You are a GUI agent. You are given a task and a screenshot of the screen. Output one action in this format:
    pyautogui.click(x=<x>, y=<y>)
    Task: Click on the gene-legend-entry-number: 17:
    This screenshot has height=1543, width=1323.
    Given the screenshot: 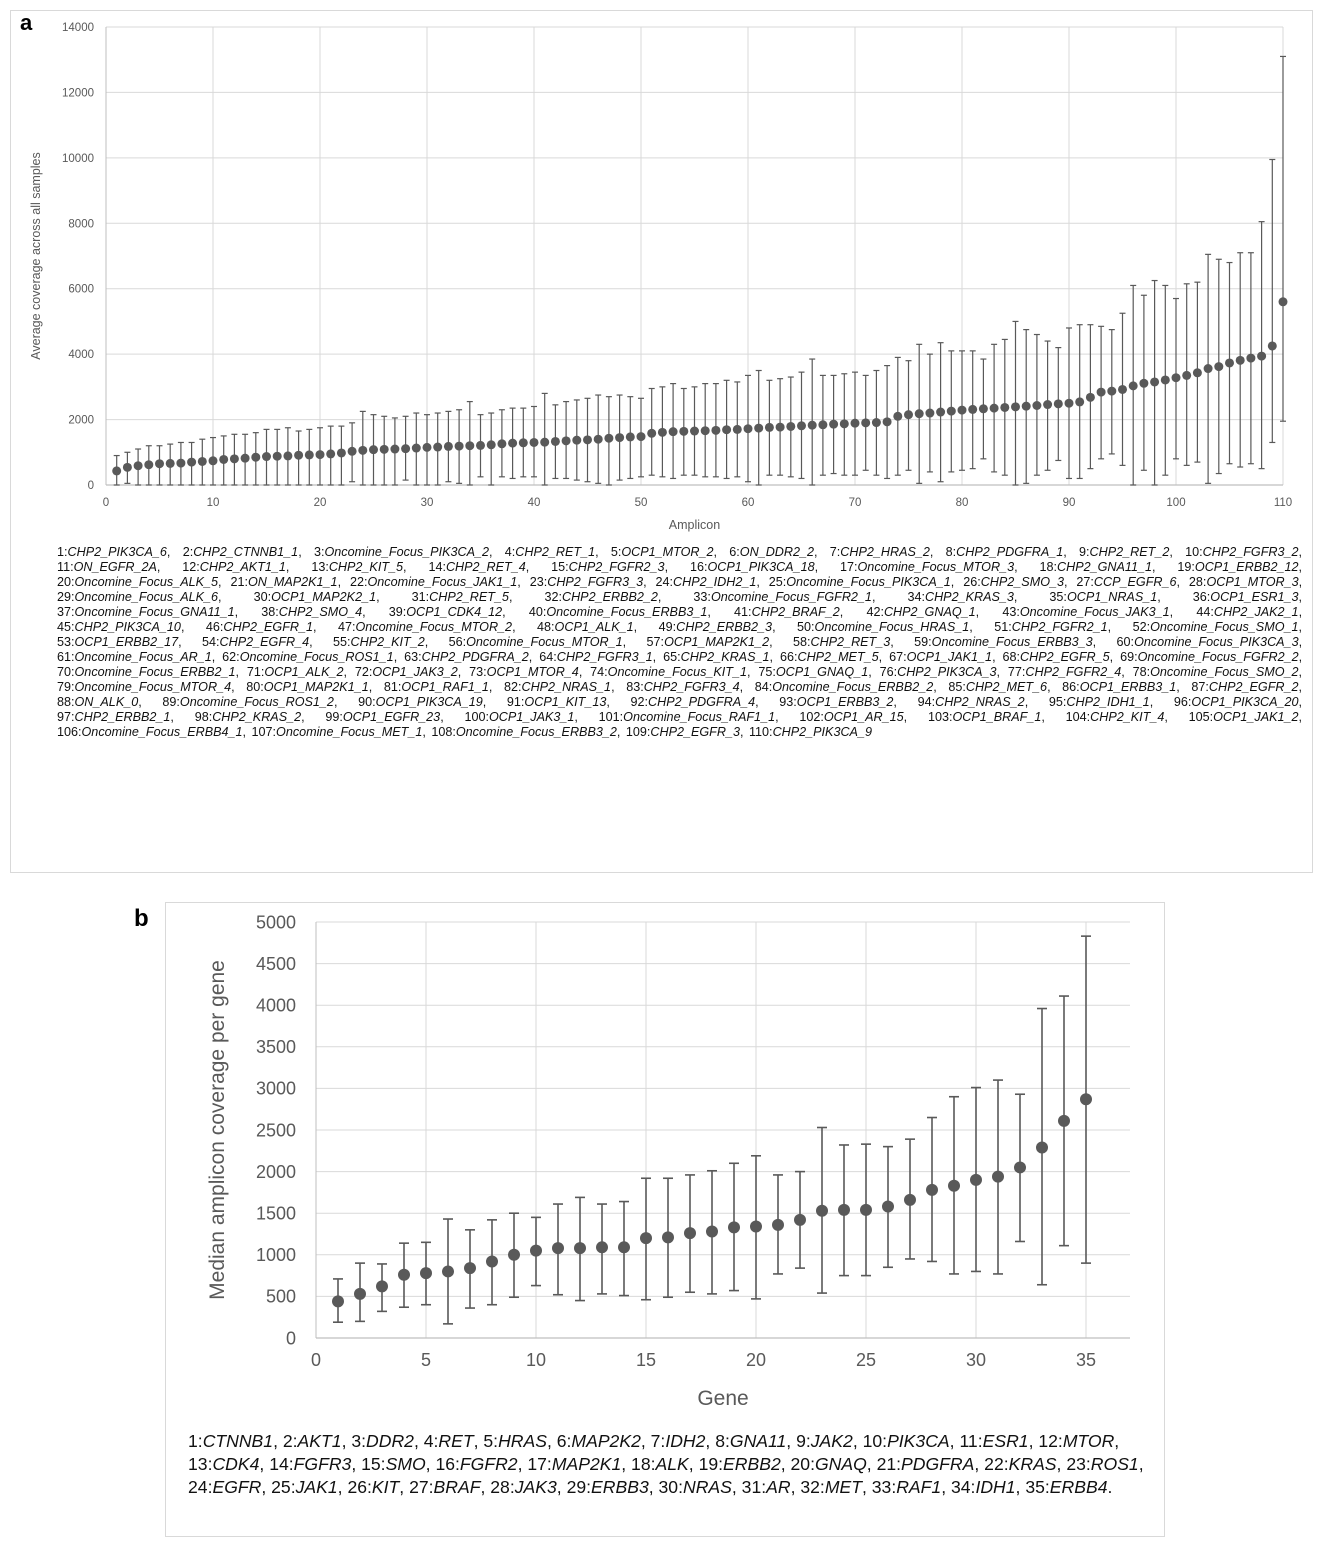 What is the action you would take?
    pyautogui.click(x=539, y=1464)
    